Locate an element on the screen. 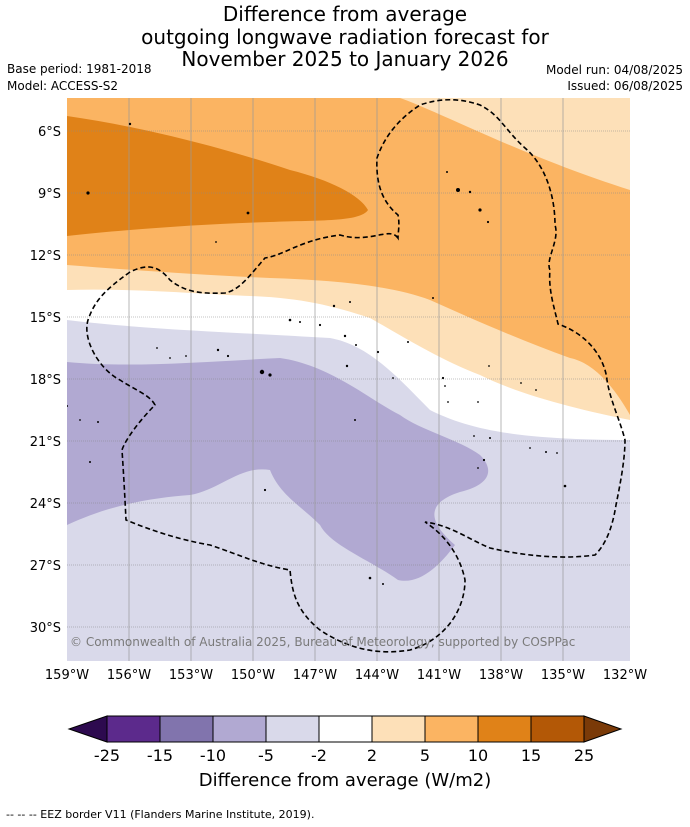 The height and width of the screenshot is (827, 690). lat-label: 27°S is located at coordinates (45, 566).